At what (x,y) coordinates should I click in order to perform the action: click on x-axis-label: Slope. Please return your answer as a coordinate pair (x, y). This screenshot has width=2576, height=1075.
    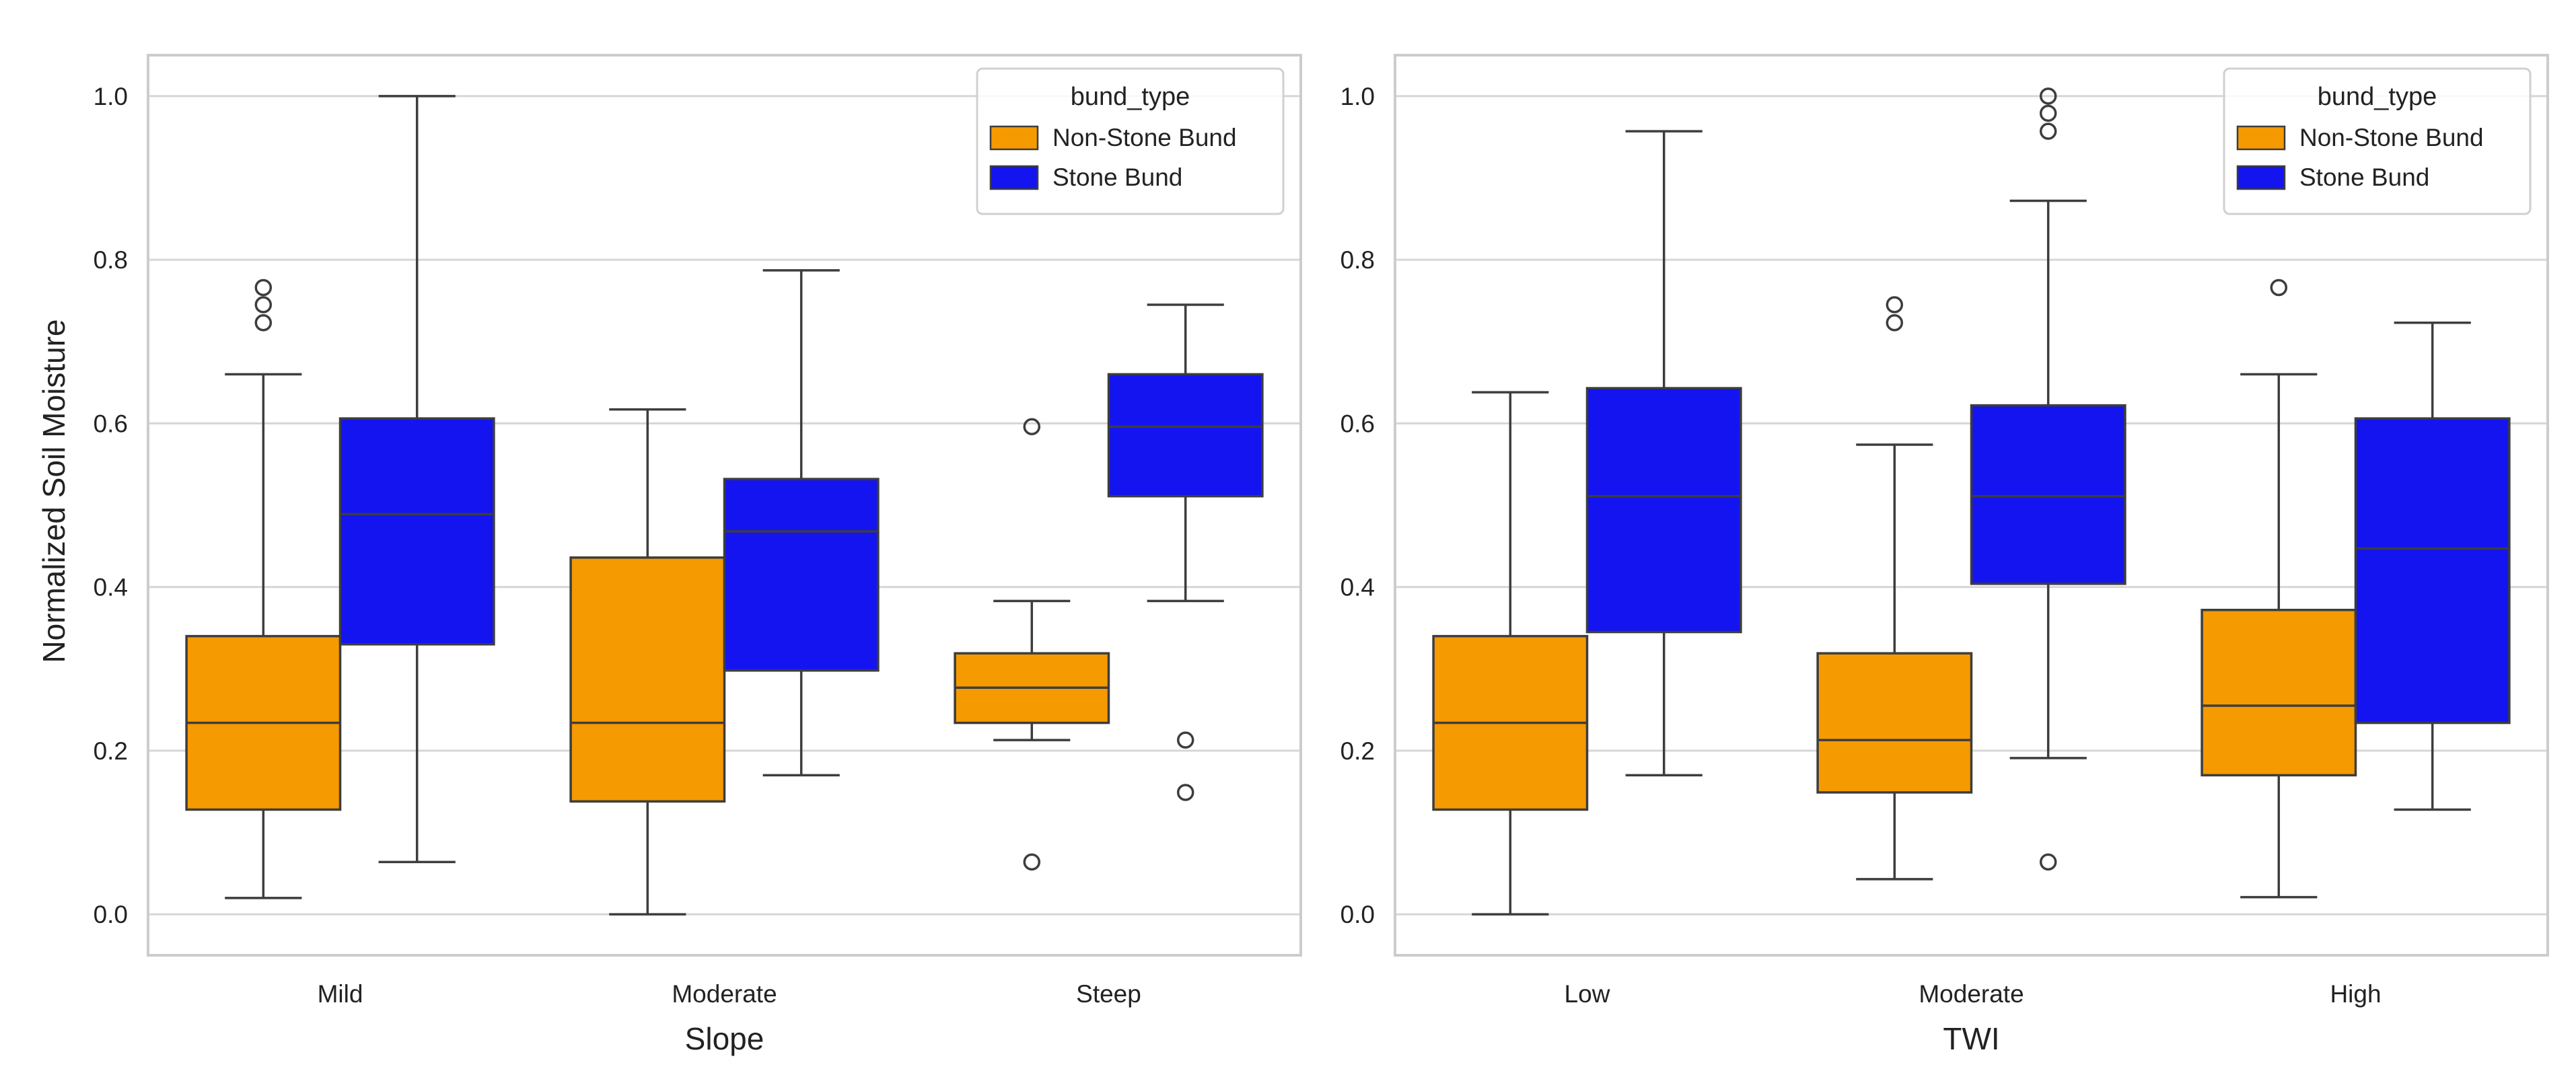
    Looking at the image, I should click on (724, 1038).